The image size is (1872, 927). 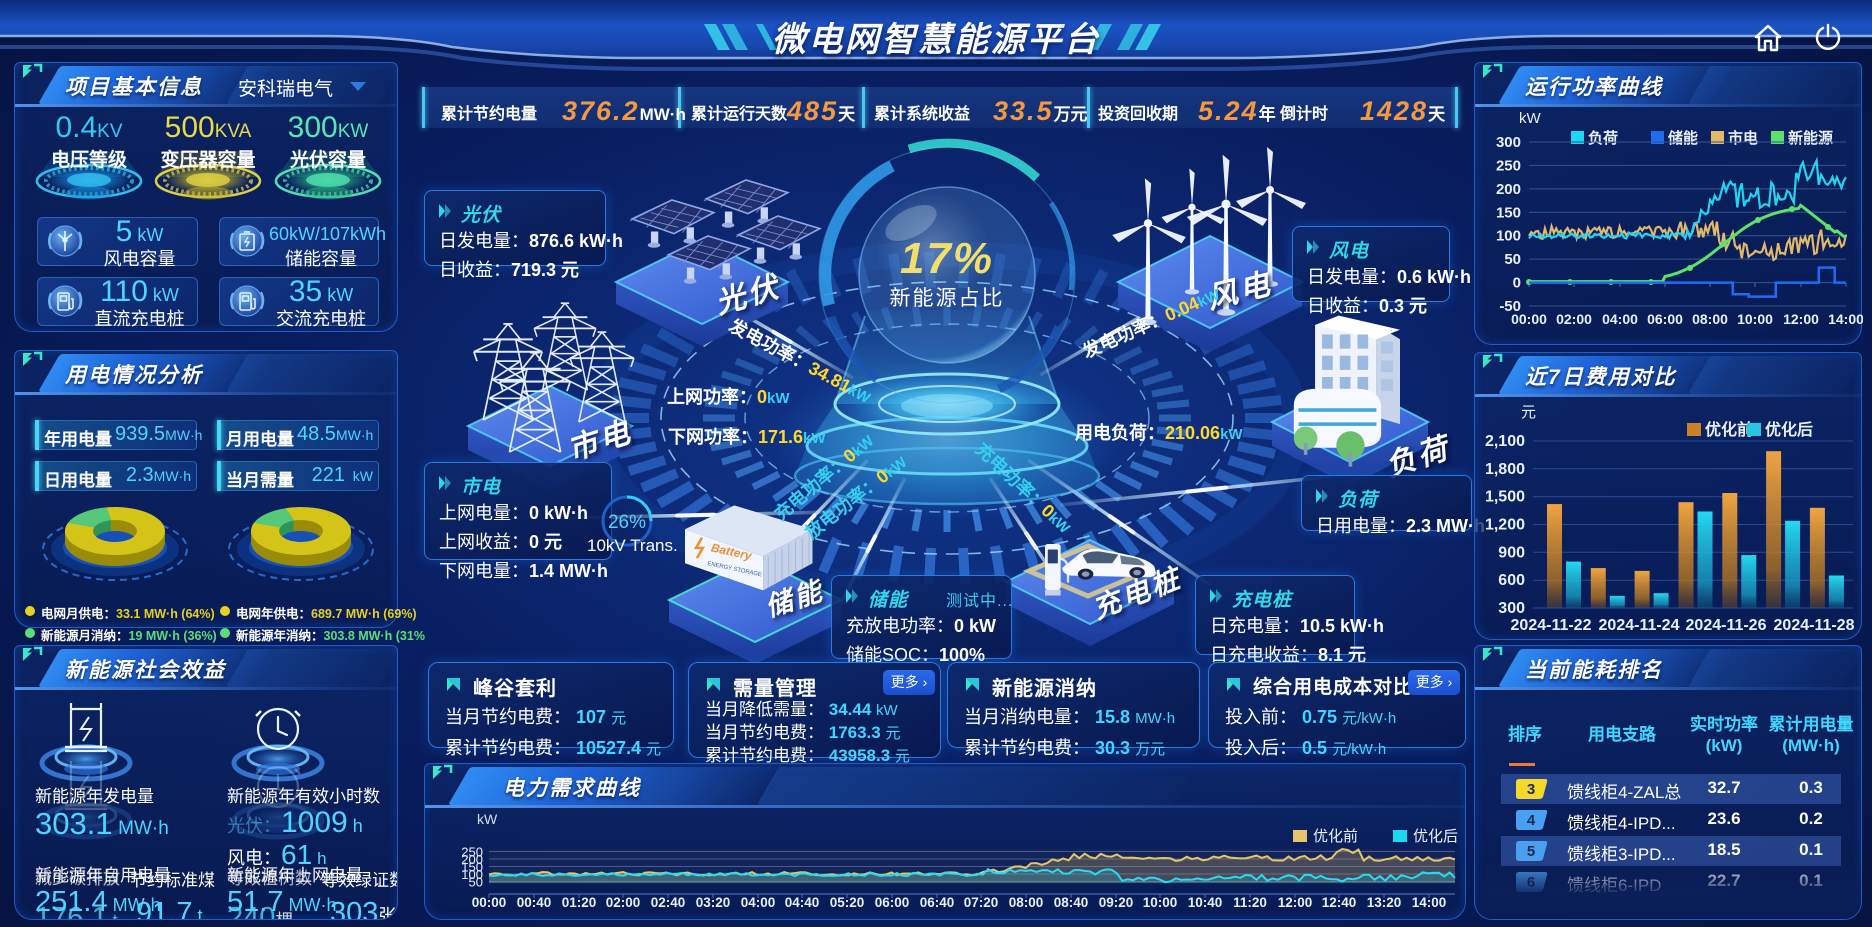 What do you see at coordinates (579, 902) in the screenshot?
I see `svg-text: 01:20` at bounding box center [579, 902].